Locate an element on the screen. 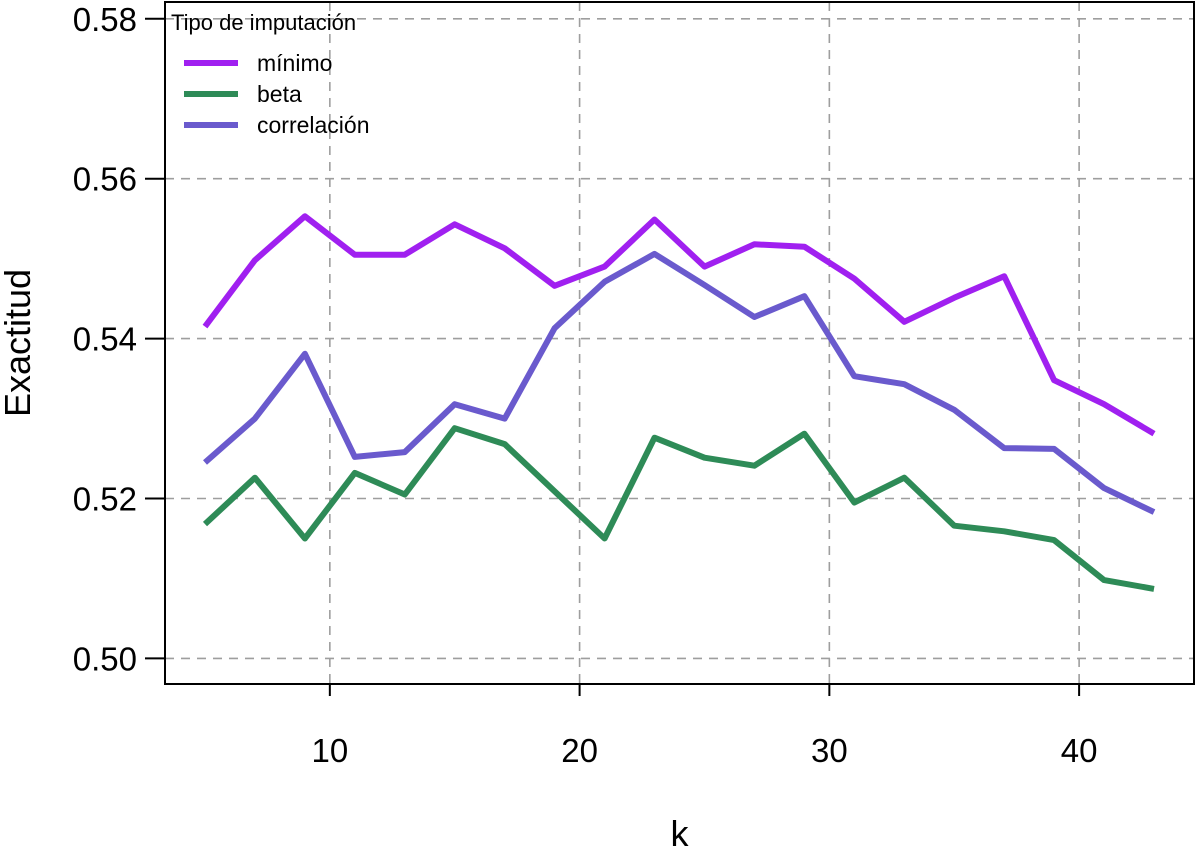  y-tick-label: 0.54 is located at coordinates (105, 339).